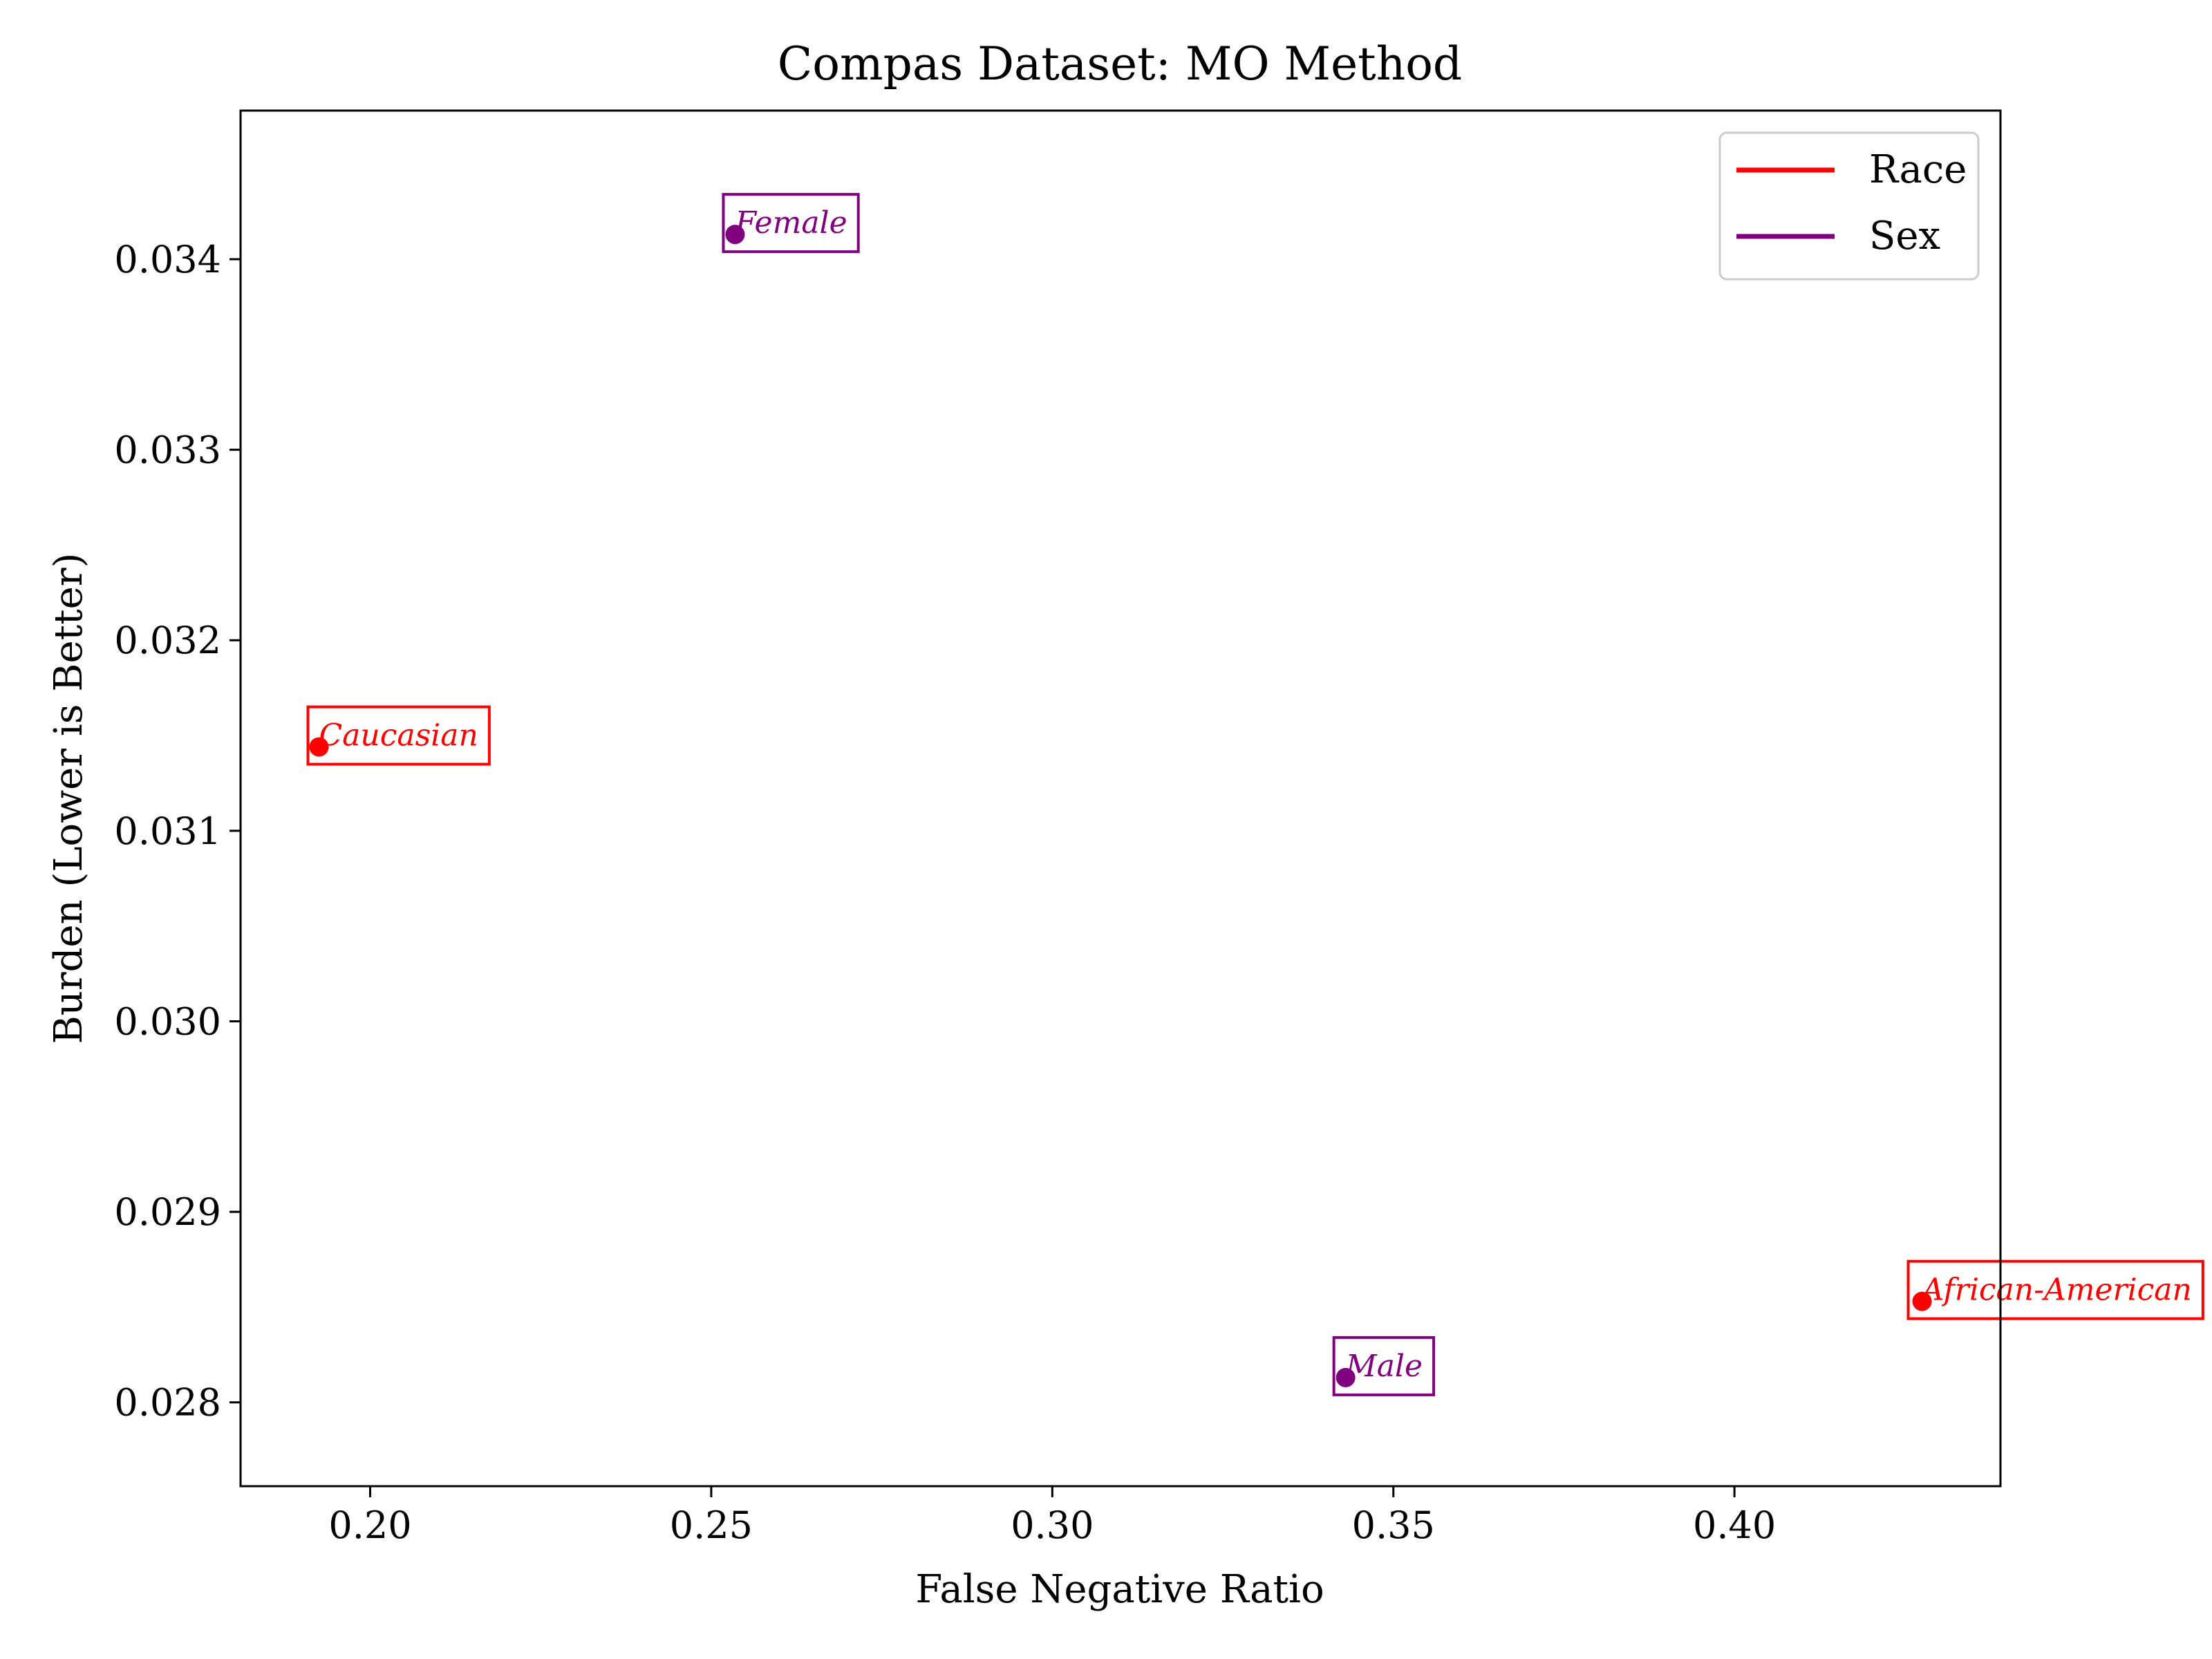 Image resolution: width=2212 pixels, height=1659 pixels. What do you see at coordinates (1120, 64) in the screenshot?
I see `chart-title: Compas Dataset: MO Method` at bounding box center [1120, 64].